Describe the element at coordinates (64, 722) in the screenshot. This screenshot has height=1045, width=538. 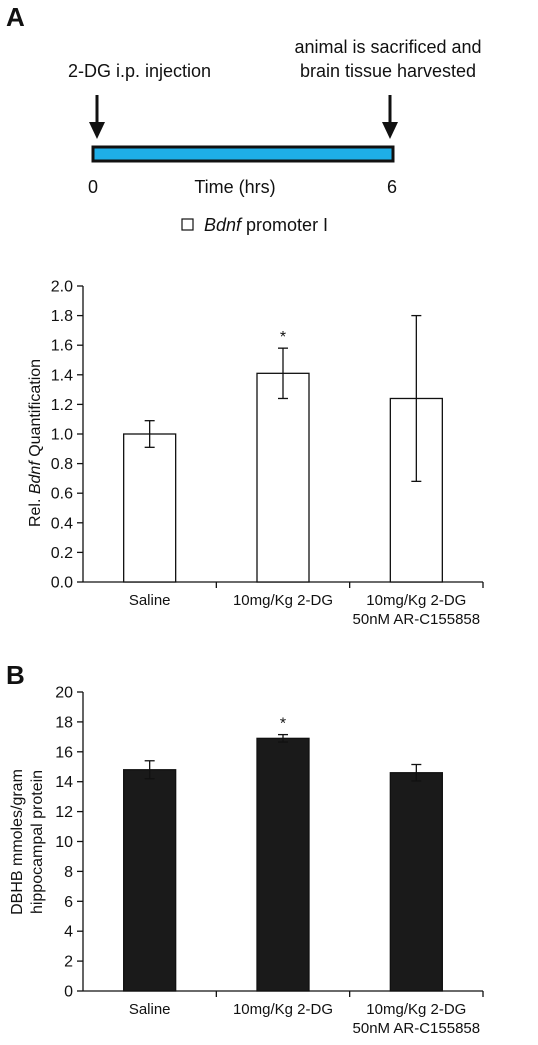
I see `chart2-y-tick-label: 18` at that location.